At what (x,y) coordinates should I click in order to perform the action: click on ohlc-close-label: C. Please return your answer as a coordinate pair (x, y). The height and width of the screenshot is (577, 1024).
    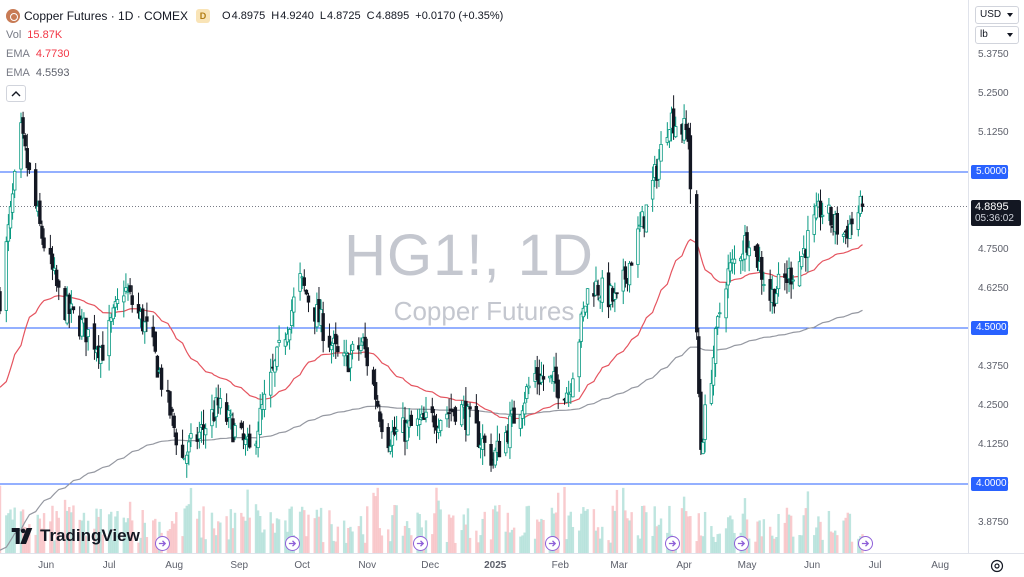
    Looking at the image, I should click on (370, 15).